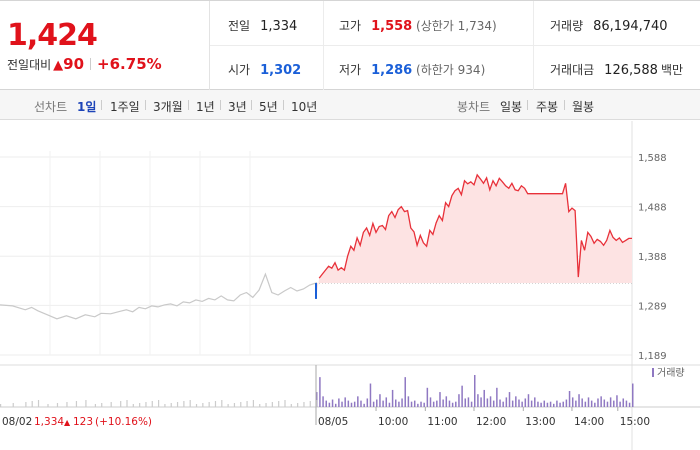  I want to click on tab-3-months: 3개월, so click(168, 107).